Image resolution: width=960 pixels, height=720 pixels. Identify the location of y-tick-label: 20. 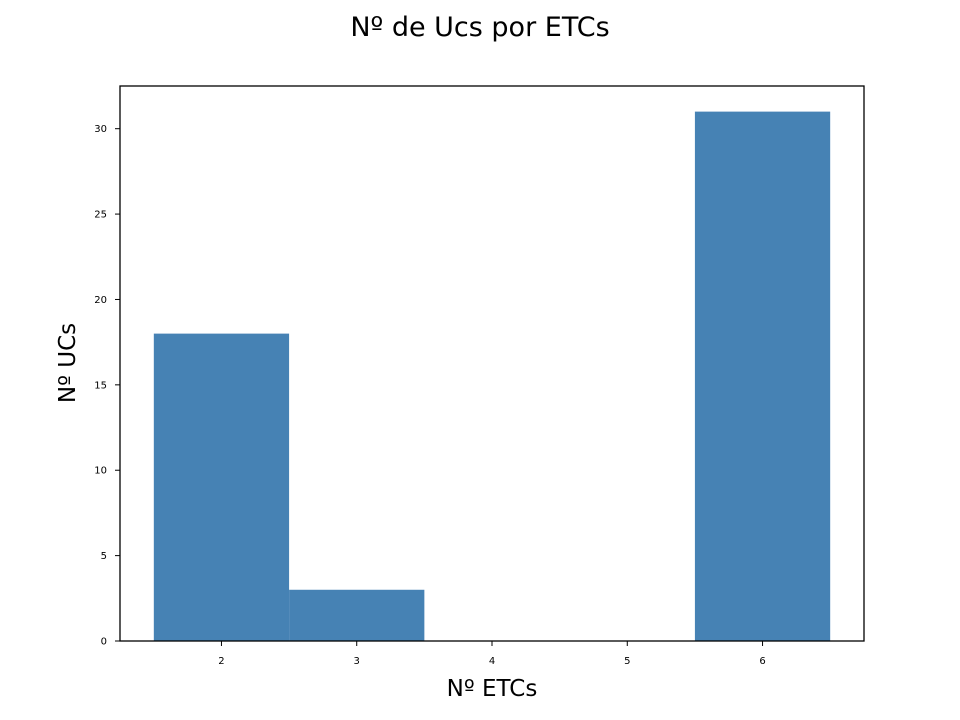
(100, 300).